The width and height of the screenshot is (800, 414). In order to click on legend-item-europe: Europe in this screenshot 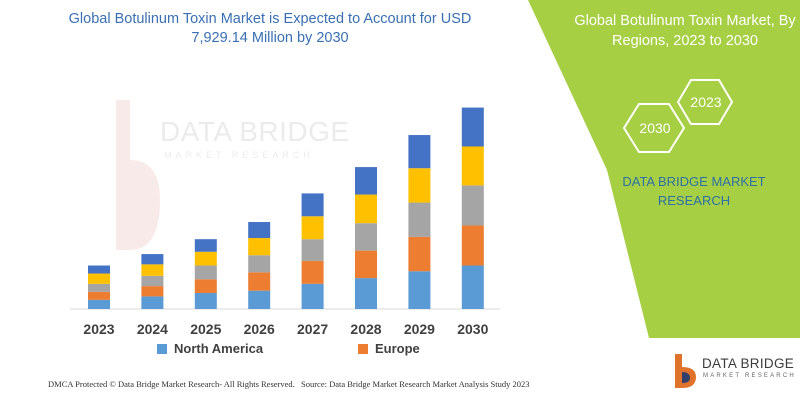, I will do `click(389, 348)`.